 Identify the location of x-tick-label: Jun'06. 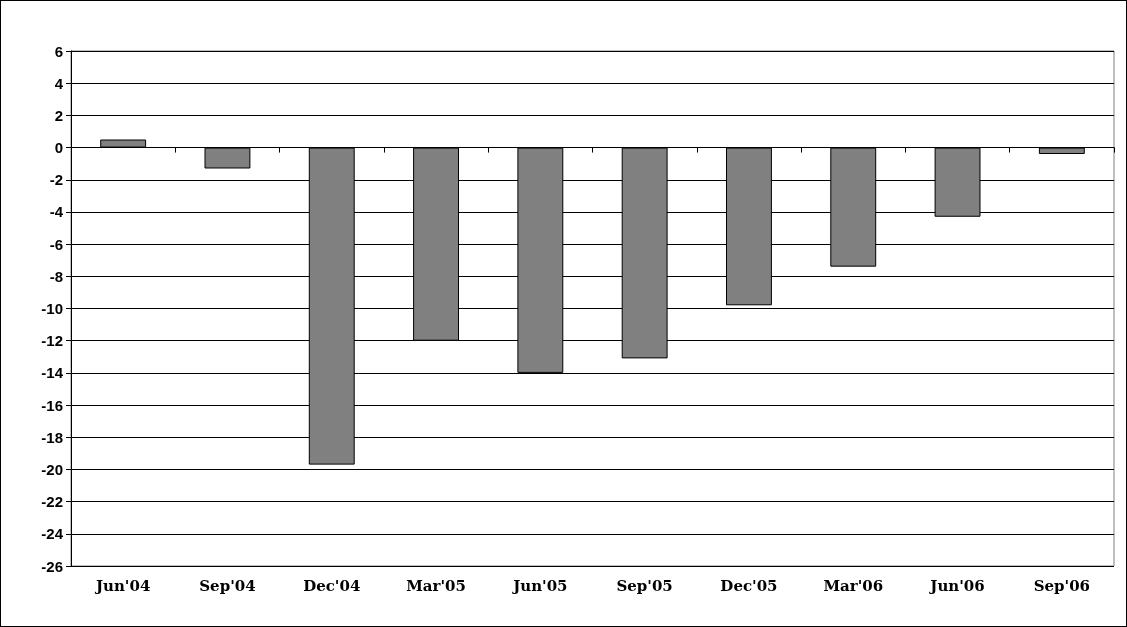
(956, 585).